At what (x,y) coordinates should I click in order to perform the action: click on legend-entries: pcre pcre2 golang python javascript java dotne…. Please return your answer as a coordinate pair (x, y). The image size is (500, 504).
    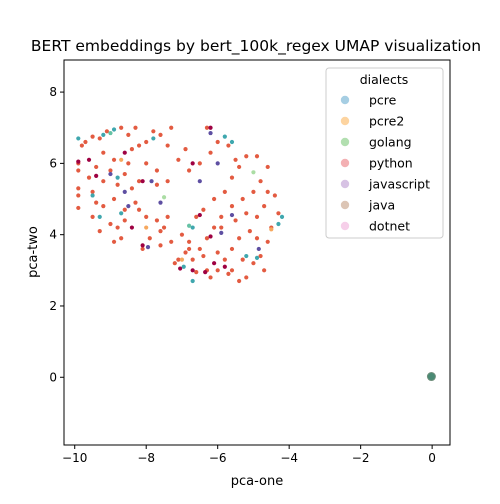
    Looking at the image, I should click on (385, 163).